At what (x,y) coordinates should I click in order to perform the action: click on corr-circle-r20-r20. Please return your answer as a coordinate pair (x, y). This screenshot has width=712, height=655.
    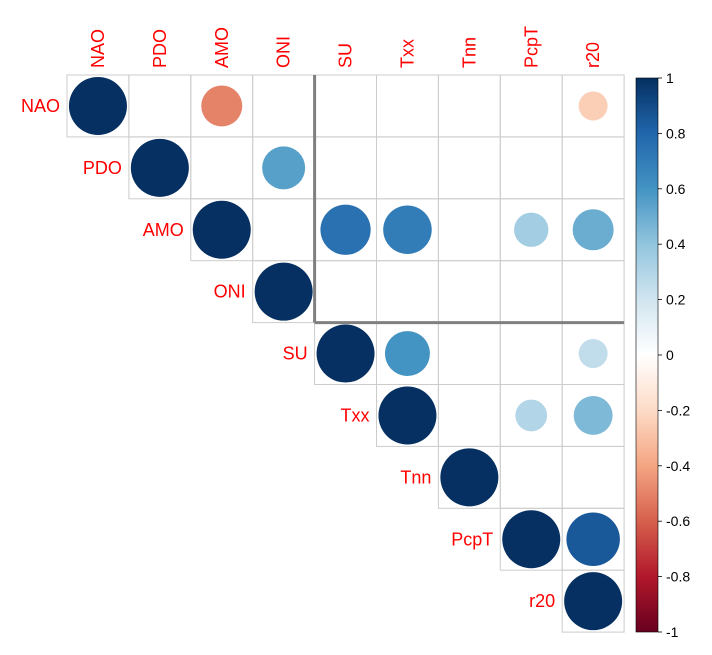
    Looking at the image, I should click on (593, 601).